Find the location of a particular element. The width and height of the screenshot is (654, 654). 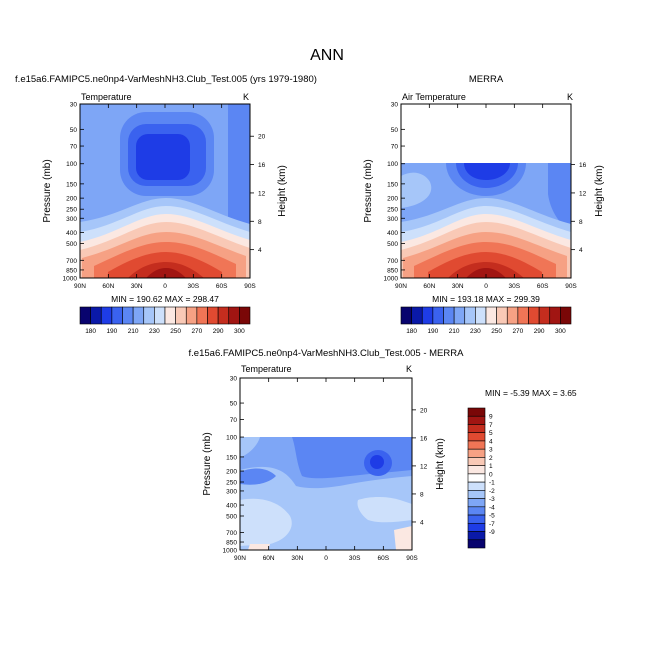

diff-y2label: Height (km) is located at coordinates (440, 464).